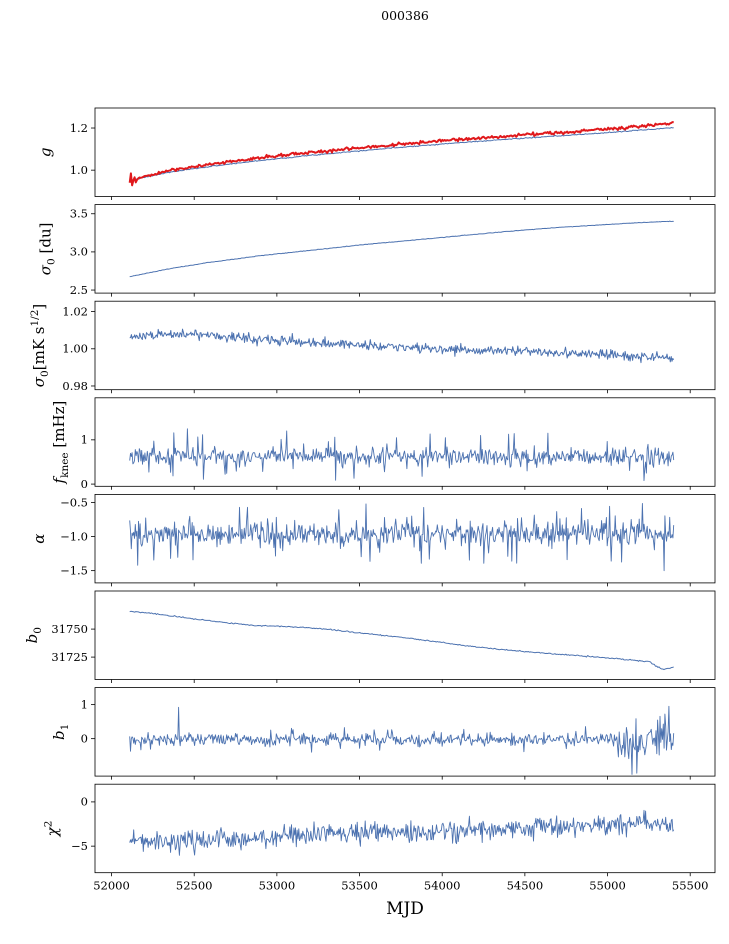 The image size is (729, 944). I want to click on panel-g-border, so click(405, 152).